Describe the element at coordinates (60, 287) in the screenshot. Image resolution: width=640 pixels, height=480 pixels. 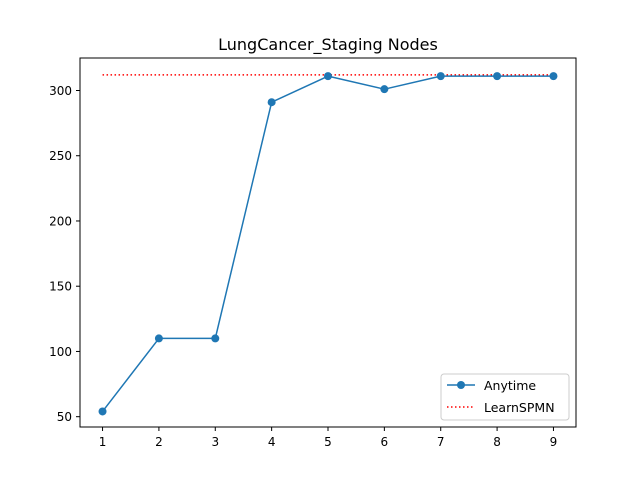
I see `y-tick-label: 150` at that location.